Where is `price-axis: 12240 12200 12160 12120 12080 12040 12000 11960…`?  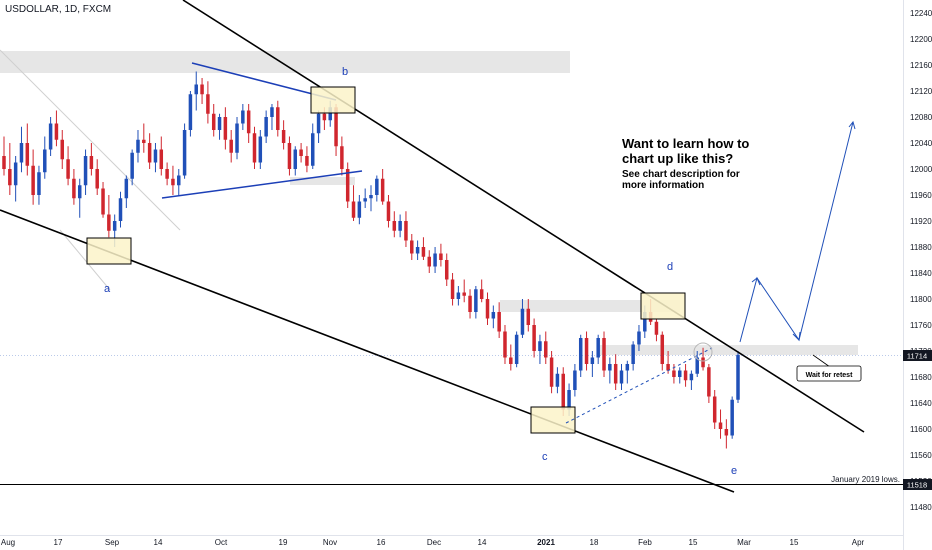 price-axis: 12240 12200 12160 12120 12080 12040 12000 11960… is located at coordinates (917, 275).